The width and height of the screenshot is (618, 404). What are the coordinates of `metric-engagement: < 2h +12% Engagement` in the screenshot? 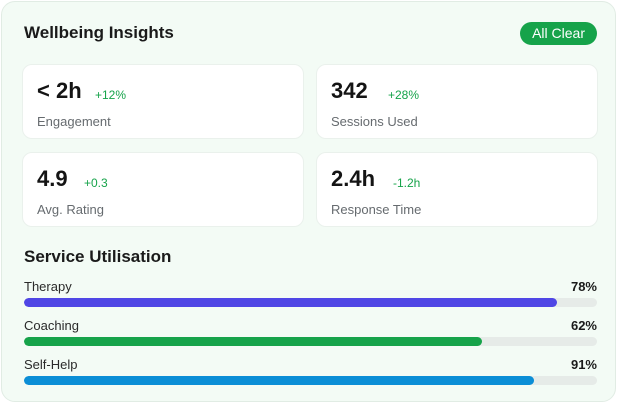 It's located at (163, 101).